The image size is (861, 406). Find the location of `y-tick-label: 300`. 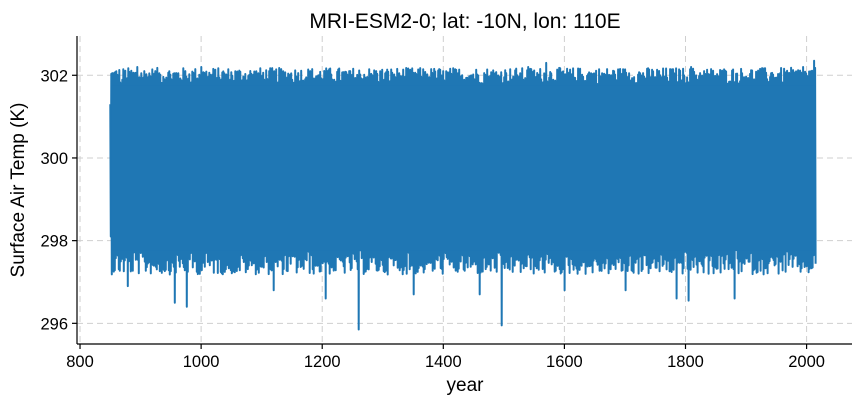

y-tick-label: 300 is located at coordinates (54, 159).